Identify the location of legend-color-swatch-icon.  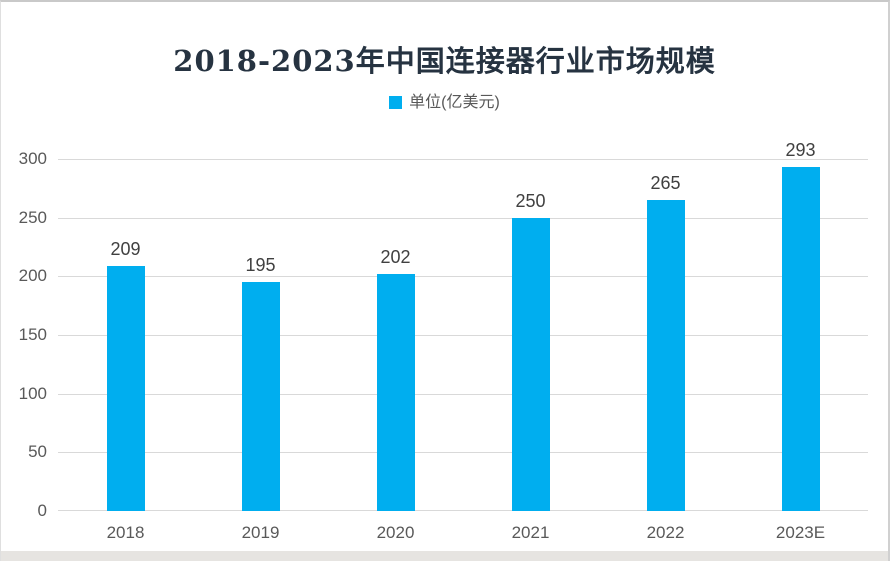
(396, 102).